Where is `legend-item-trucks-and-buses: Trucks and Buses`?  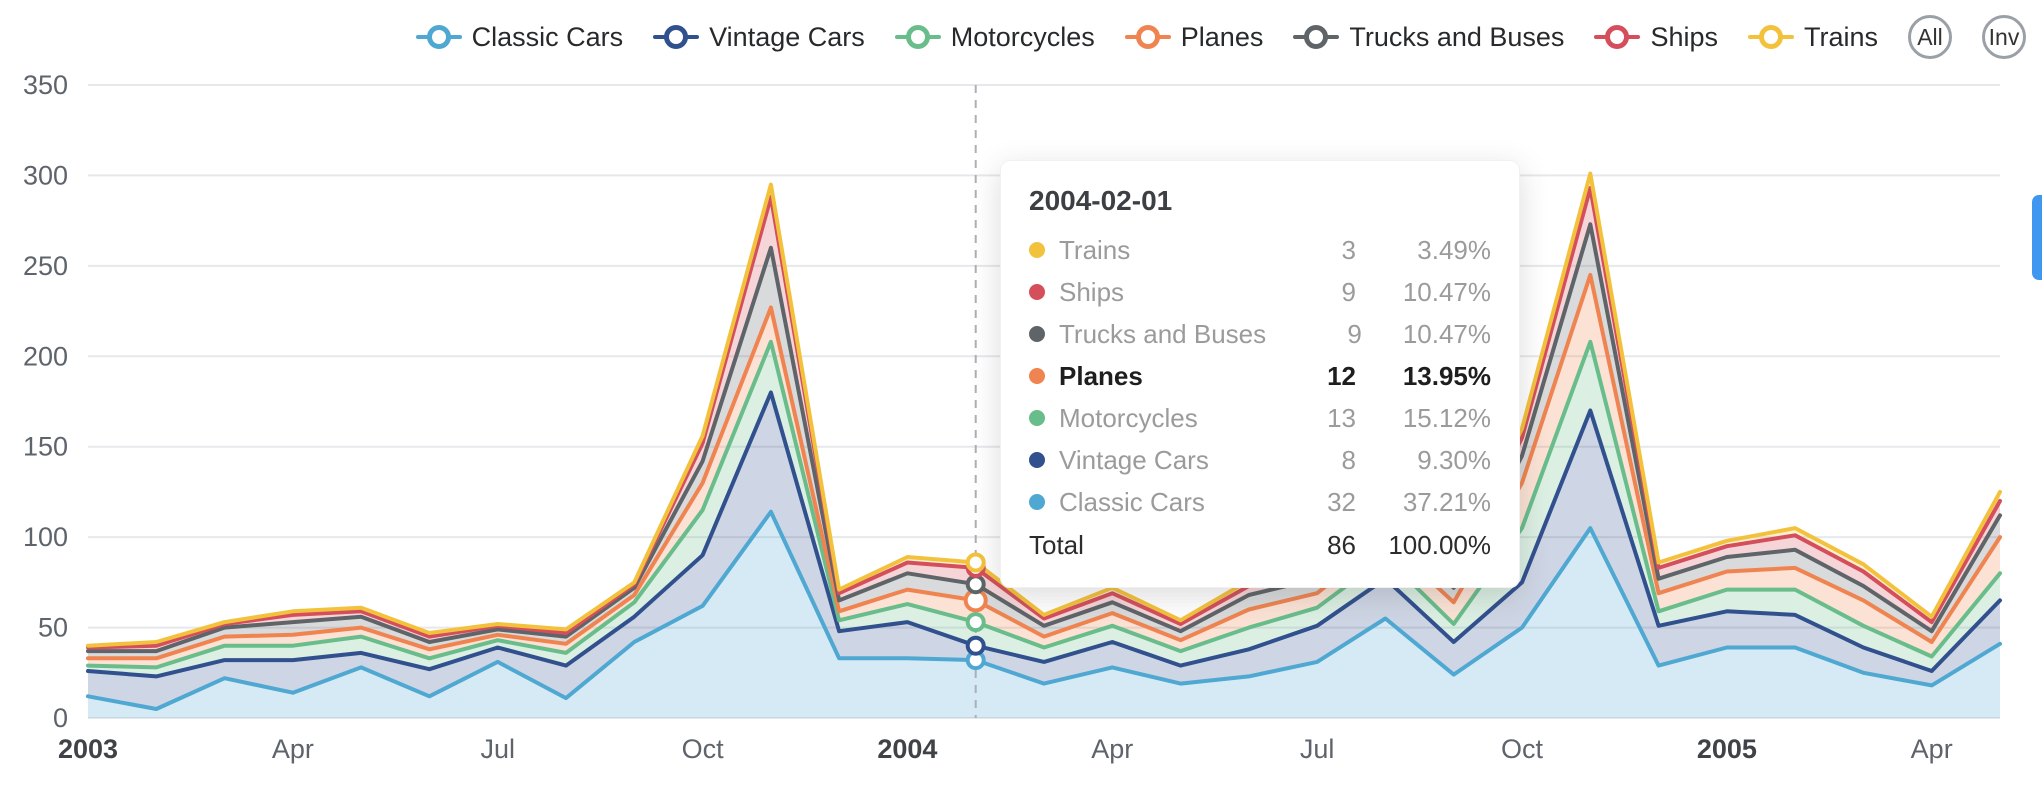
legend-item-trucks-and-buses: Trucks and Buses is located at coordinates (1428, 37).